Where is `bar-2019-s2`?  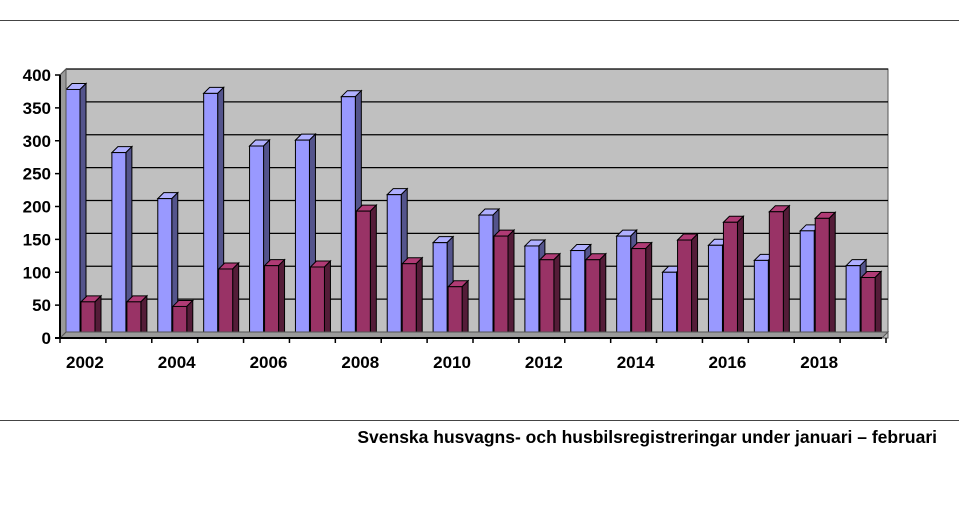
bar-2019-s2 is located at coordinates (871, 305).